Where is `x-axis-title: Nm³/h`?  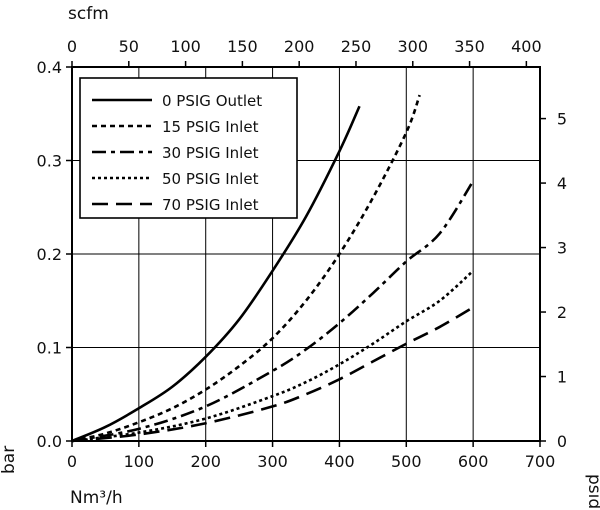 x-axis-title: Nm³/h is located at coordinates (96, 498).